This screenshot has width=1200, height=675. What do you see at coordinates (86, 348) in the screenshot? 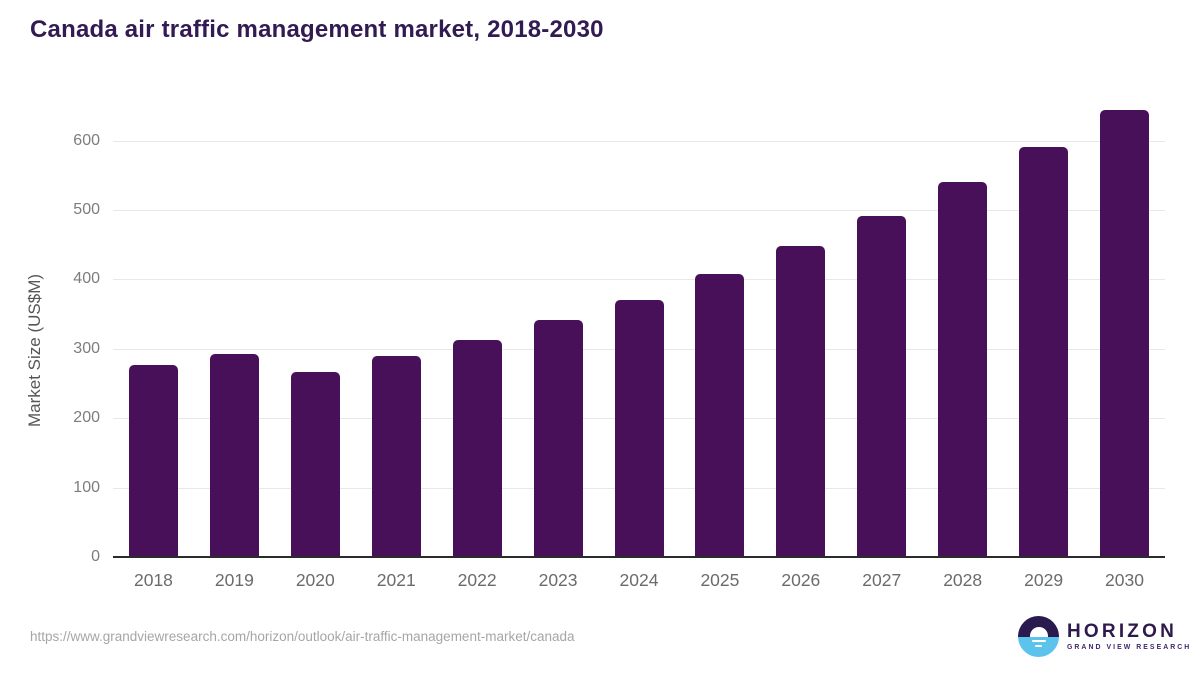
I see `y-tick-label-300: 300` at bounding box center [86, 348].